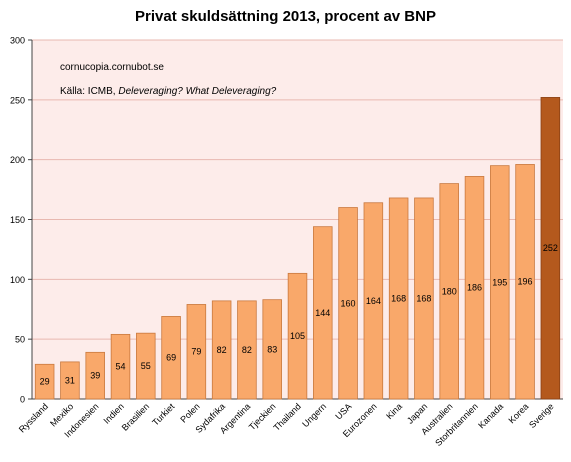 The height and width of the screenshot is (462, 571). I want to click on data-label: 144, so click(322, 313).